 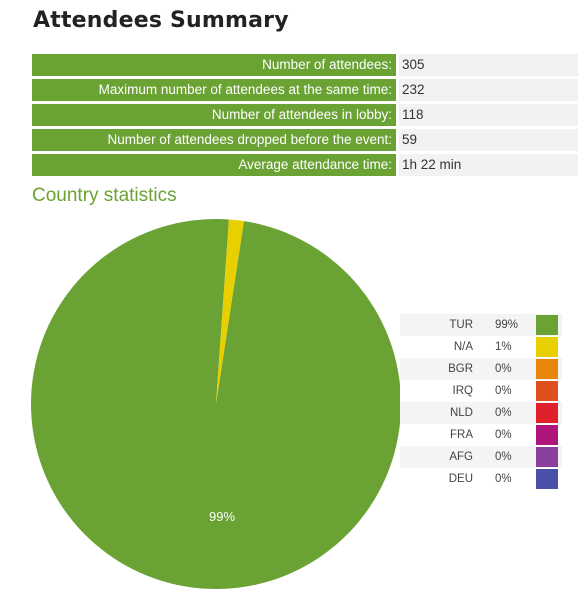 I want to click on summary-label: Average attendance time:, so click(x=214, y=165).